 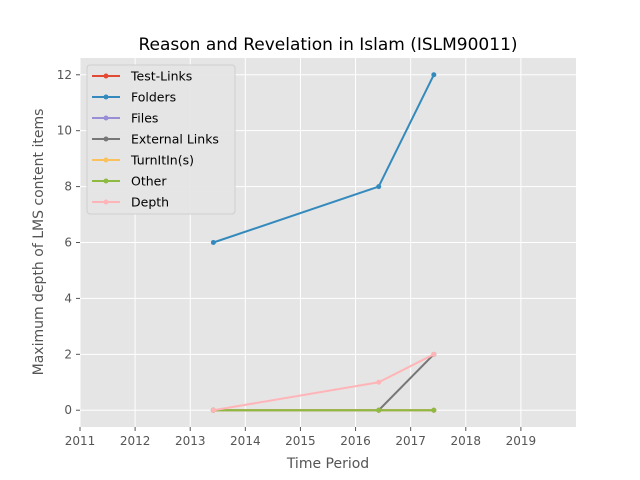 I want to click on legend-label: External Links, so click(x=175, y=139).